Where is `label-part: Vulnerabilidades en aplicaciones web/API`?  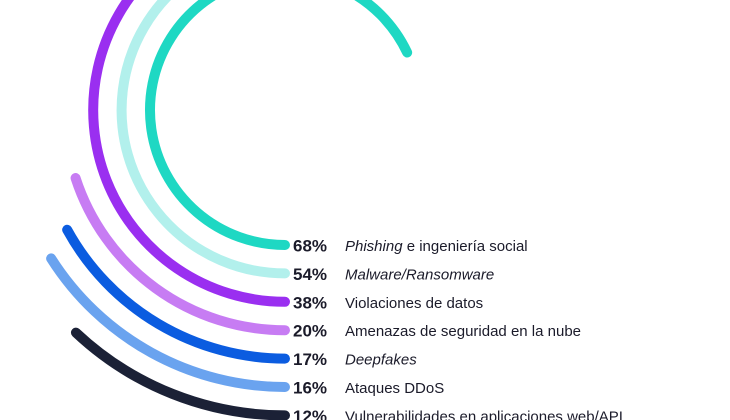
label-part: Vulnerabilidades en aplicaciones web/API is located at coordinates (484, 414).